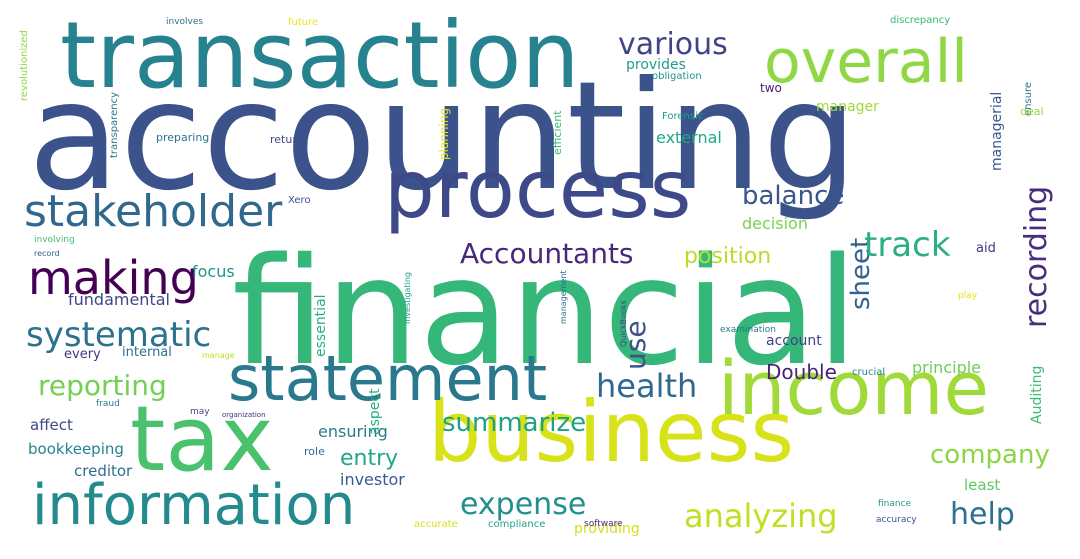 Image resolution: width=1080 pixels, height=559 pixels. I want to click on word-ensuring: ensuring, so click(353, 431).